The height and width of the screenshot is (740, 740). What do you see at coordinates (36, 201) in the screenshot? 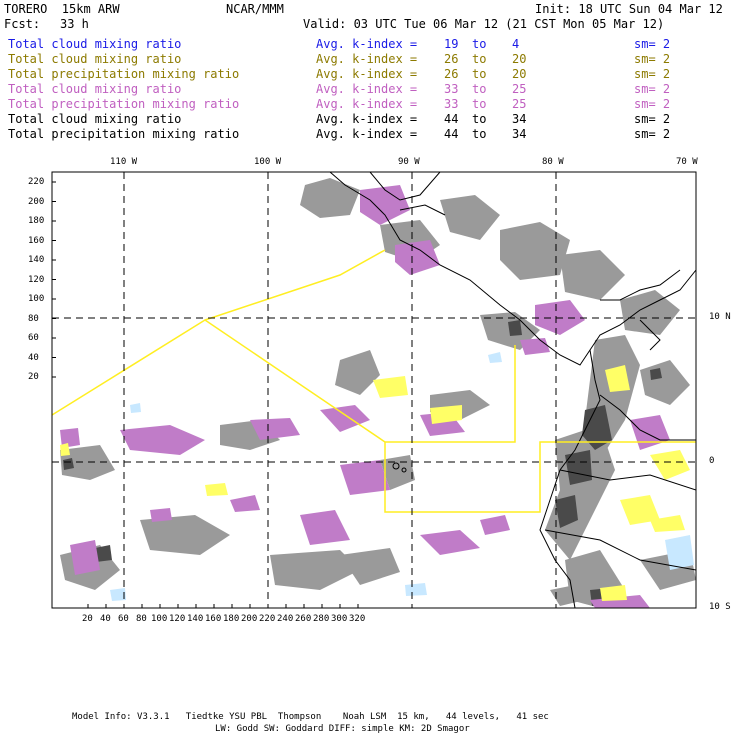
I see `grid-y-label: 200` at bounding box center [36, 201].